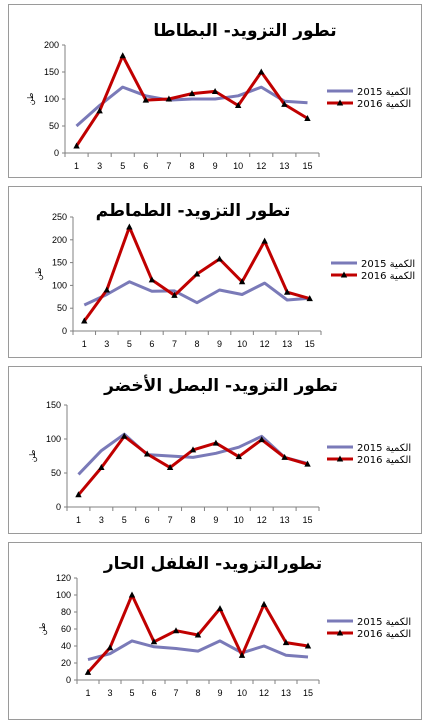 The image size is (430, 728). Describe the element at coordinates (66, 646) in the screenshot. I see `y-tick-label: 40` at that location.